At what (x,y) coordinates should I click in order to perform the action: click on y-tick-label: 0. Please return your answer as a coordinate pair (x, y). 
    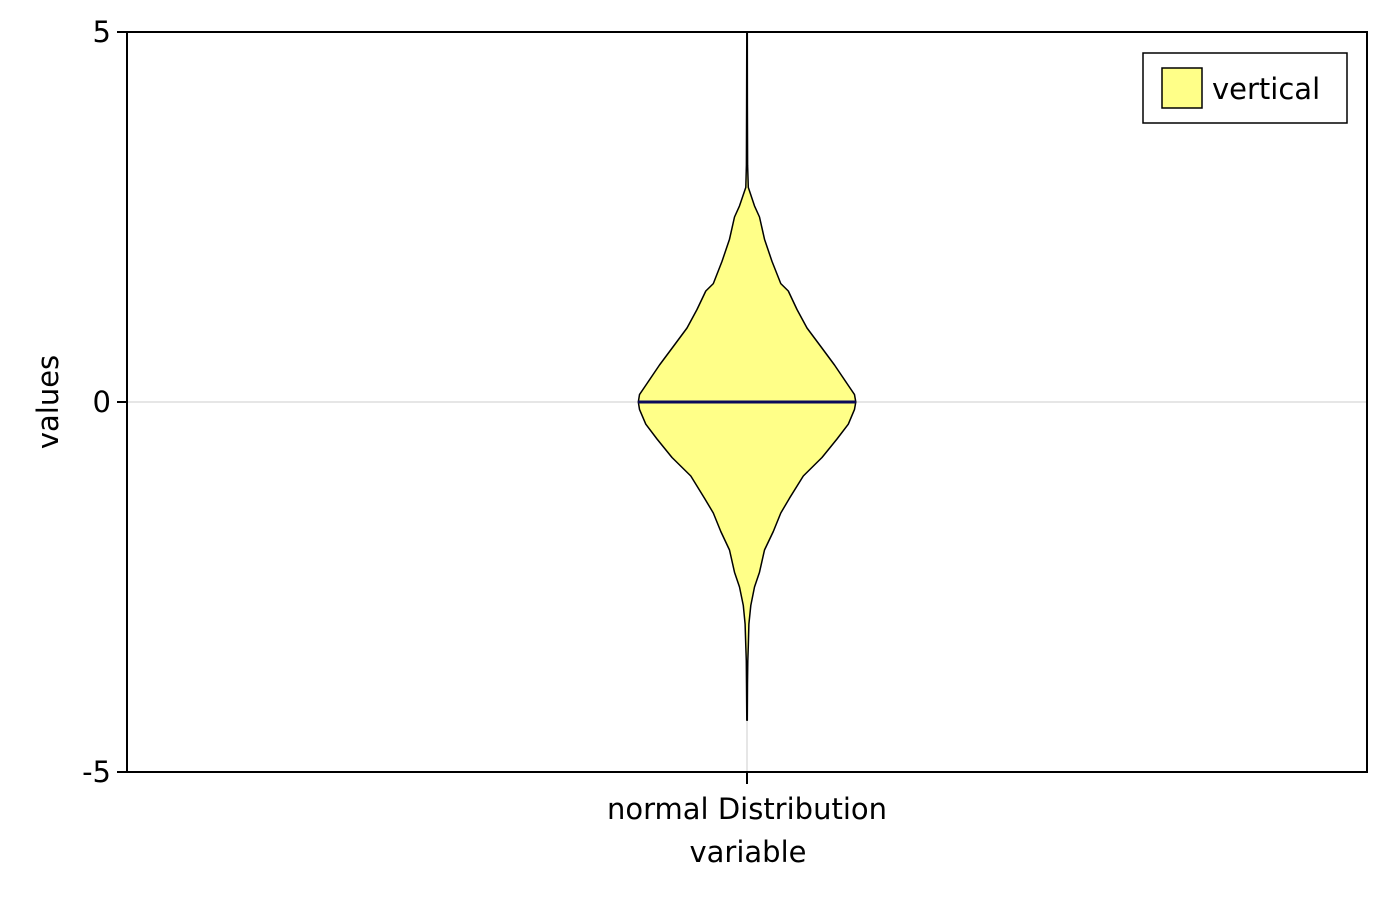
    Looking at the image, I should click on (102, 402).